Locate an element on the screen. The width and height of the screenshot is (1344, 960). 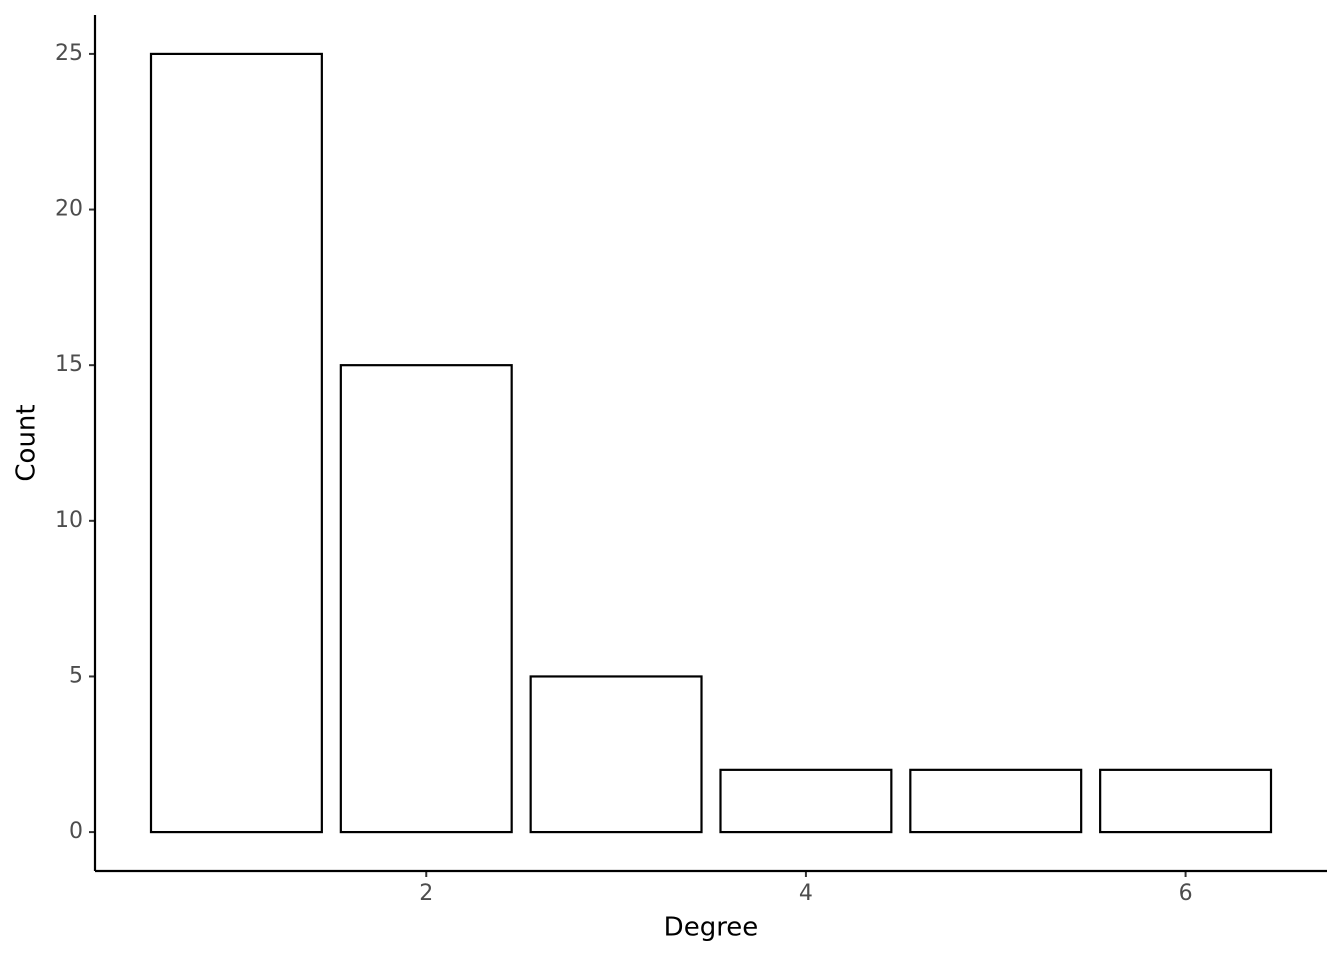
y-tick-label: 25 is located at coordinates (69, 53).